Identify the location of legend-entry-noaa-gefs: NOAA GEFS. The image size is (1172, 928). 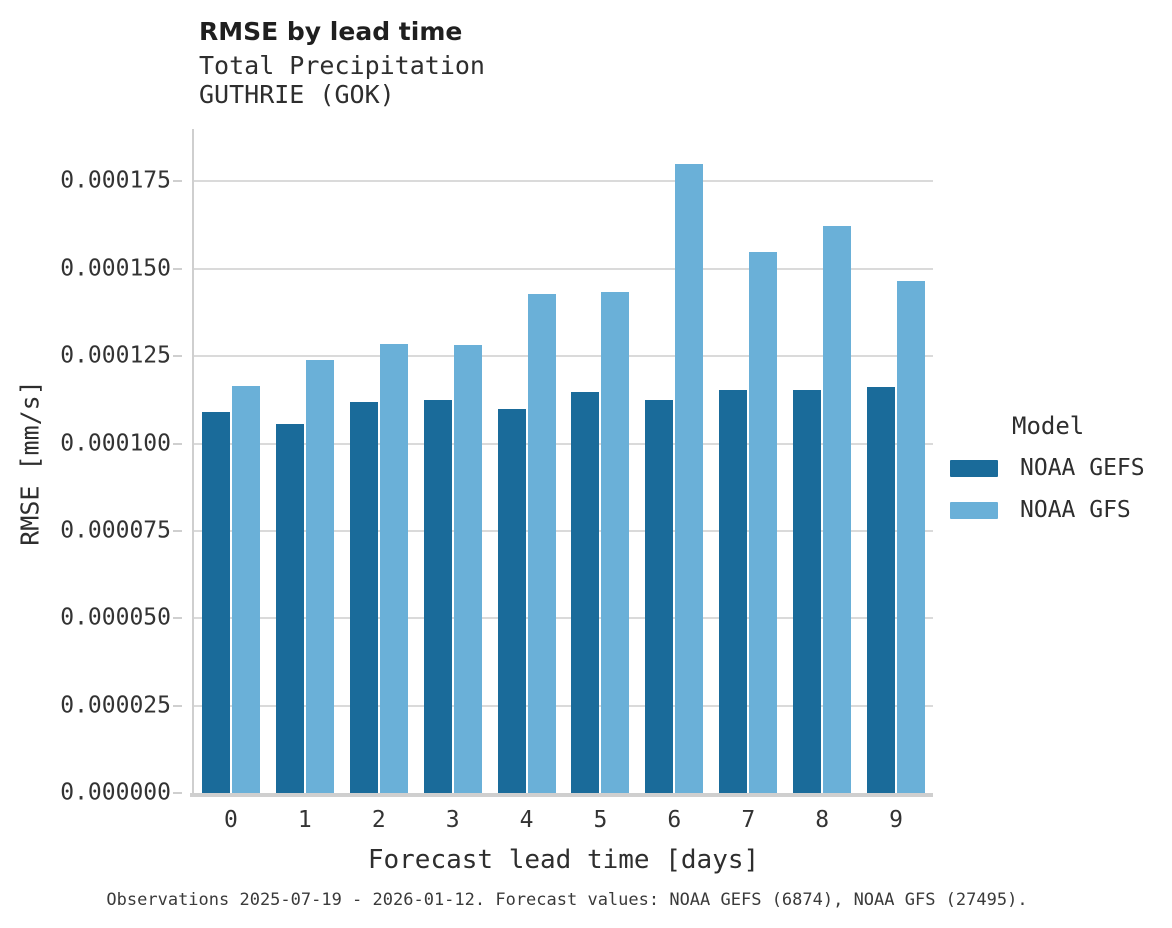
(1047, 468).